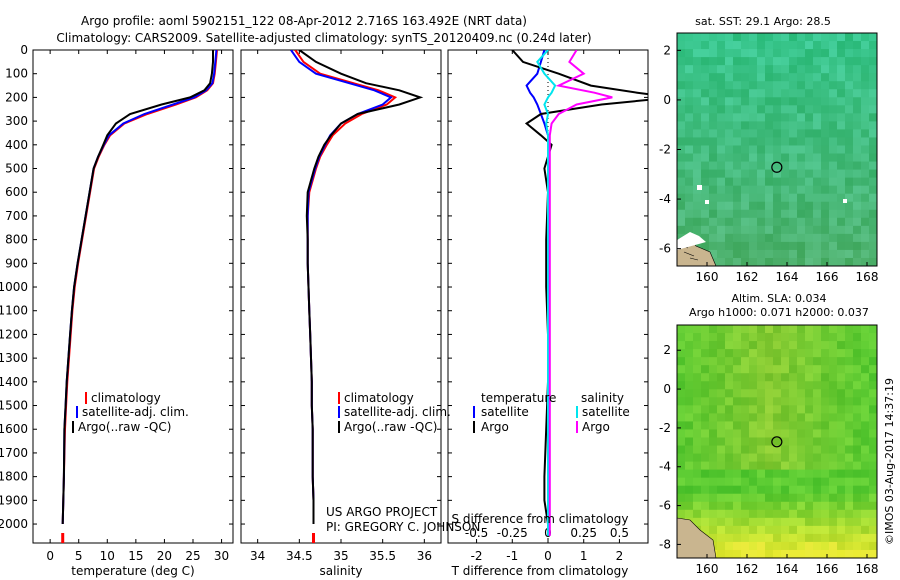 Image resolution: width=900 pixels, height=580 pixels. I want to click on depth-tick-label: 200, so click(16, 97).